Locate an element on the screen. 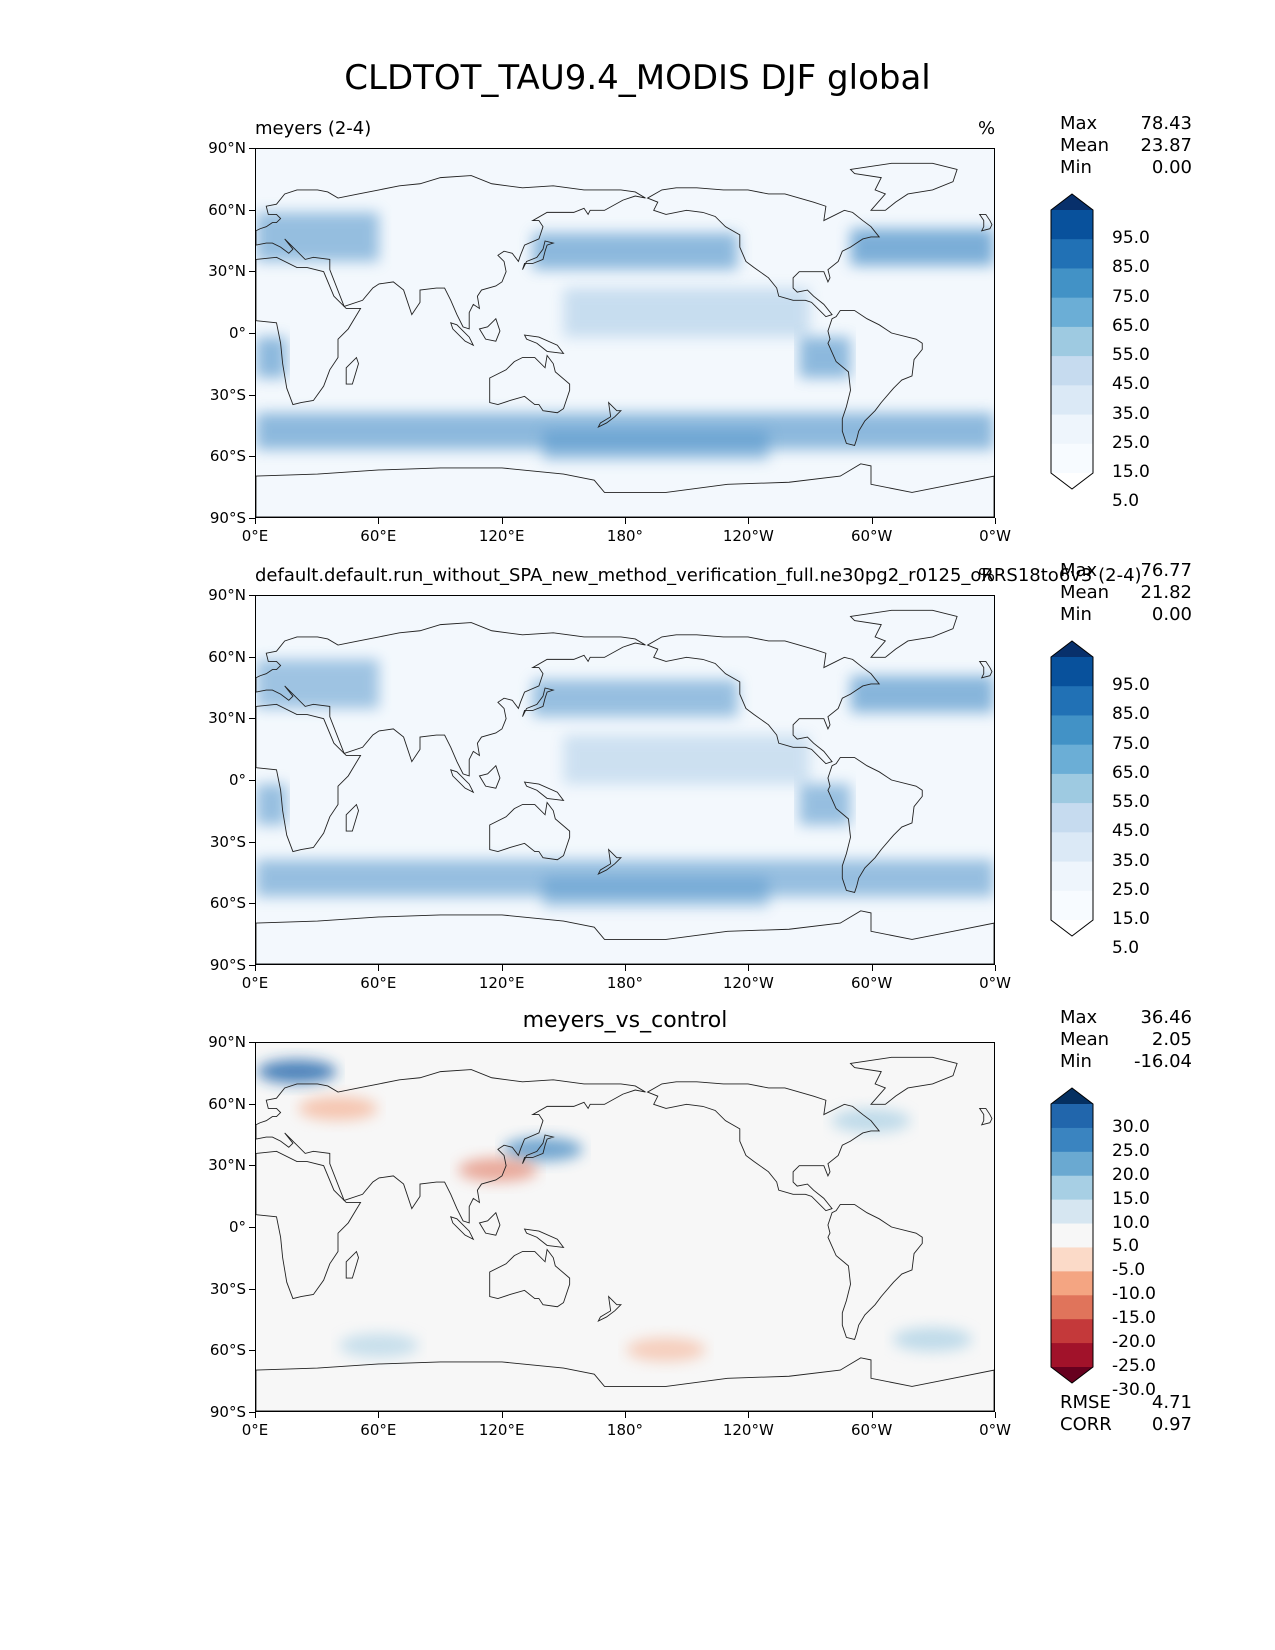  panel-1-ytick-label: 30°S is located at coordinates (227, 394).